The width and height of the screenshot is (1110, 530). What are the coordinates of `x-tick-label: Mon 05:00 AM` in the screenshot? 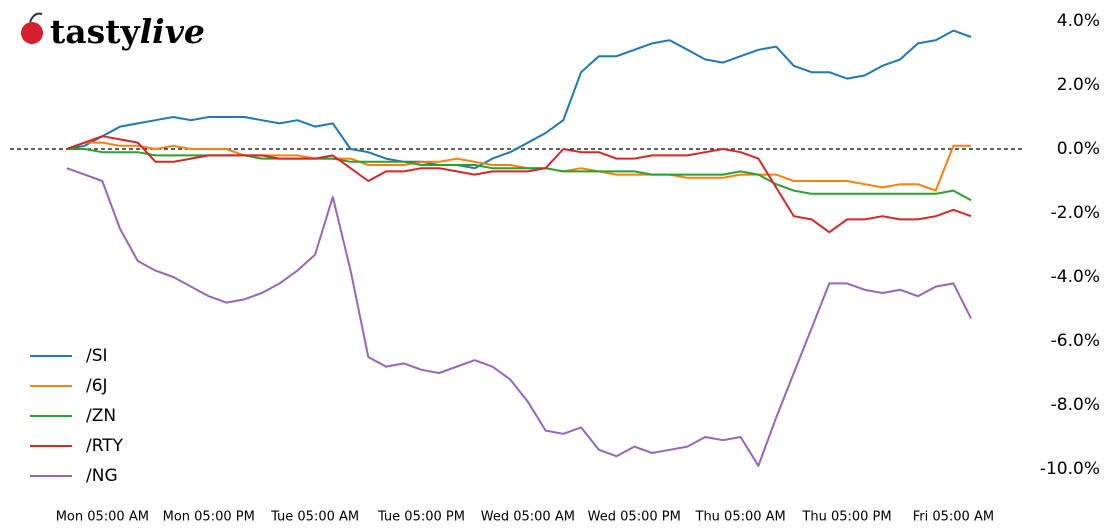 It's located at (102, 517).